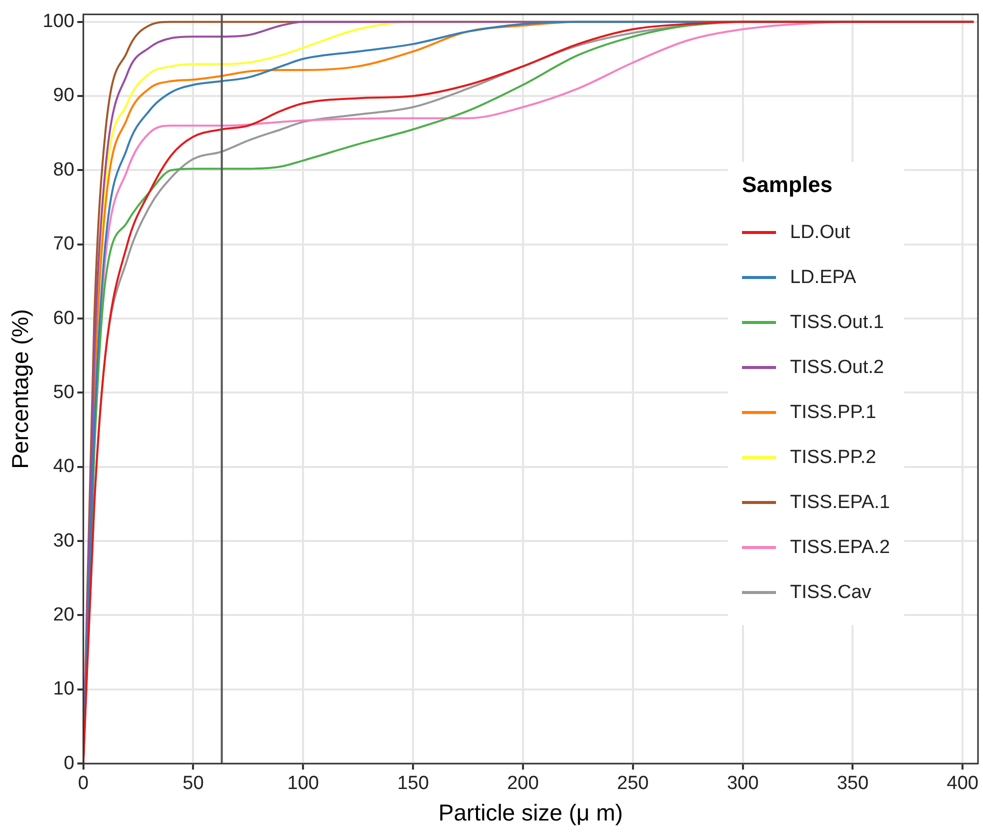  Describe the element at coordinates (633, 783) in the screenshot. I see `x-tick-label: 250` at that location.